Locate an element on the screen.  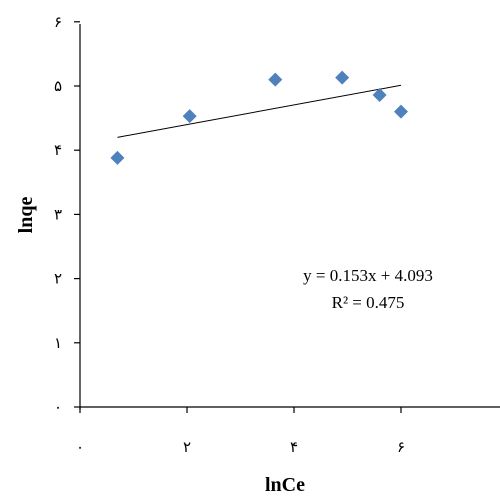
data-points is located at coordinates (259, 117).